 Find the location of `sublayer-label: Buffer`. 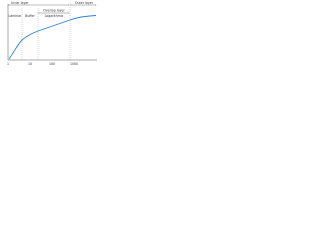

sublayer-label: Buffer is located at coordinates (30, 16).